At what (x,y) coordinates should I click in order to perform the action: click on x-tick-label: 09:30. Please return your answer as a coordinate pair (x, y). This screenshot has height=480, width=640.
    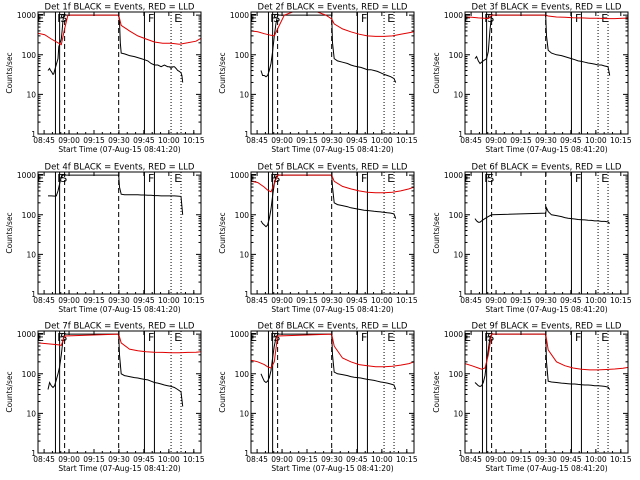
    Looking at the image, I should click on (119, 140).